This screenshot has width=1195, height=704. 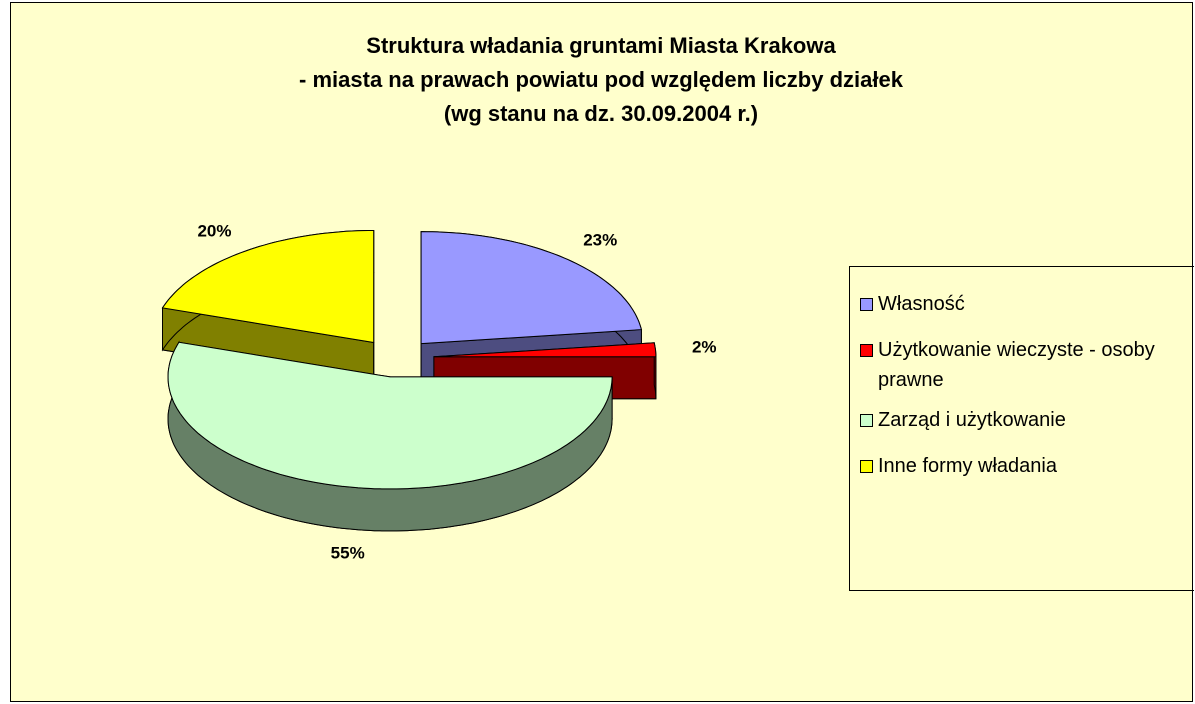 What do you see at coordinates (921, 304) in the screenshot?
I see `legend-label: Własność` at bounding box center [921, 304].